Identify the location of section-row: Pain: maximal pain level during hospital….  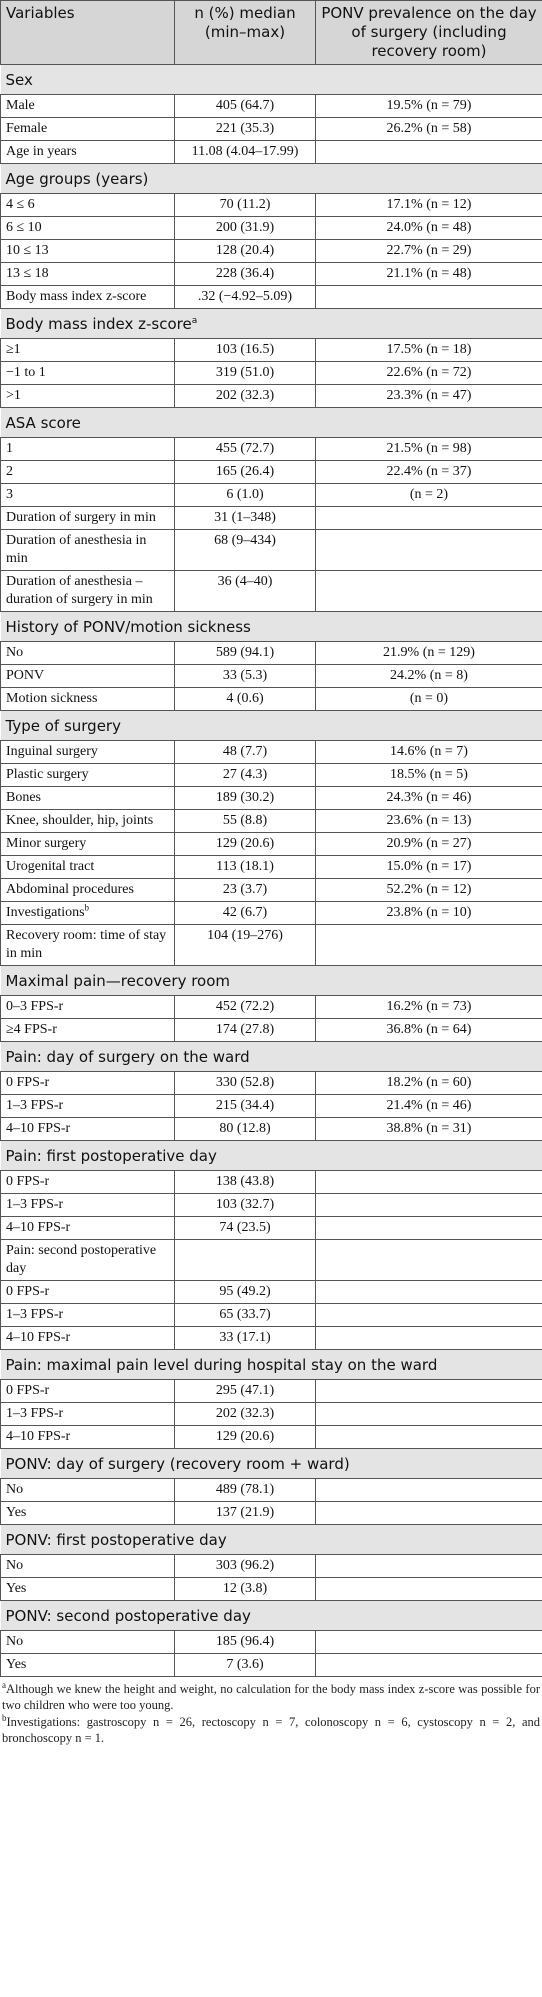
(271, 1364).